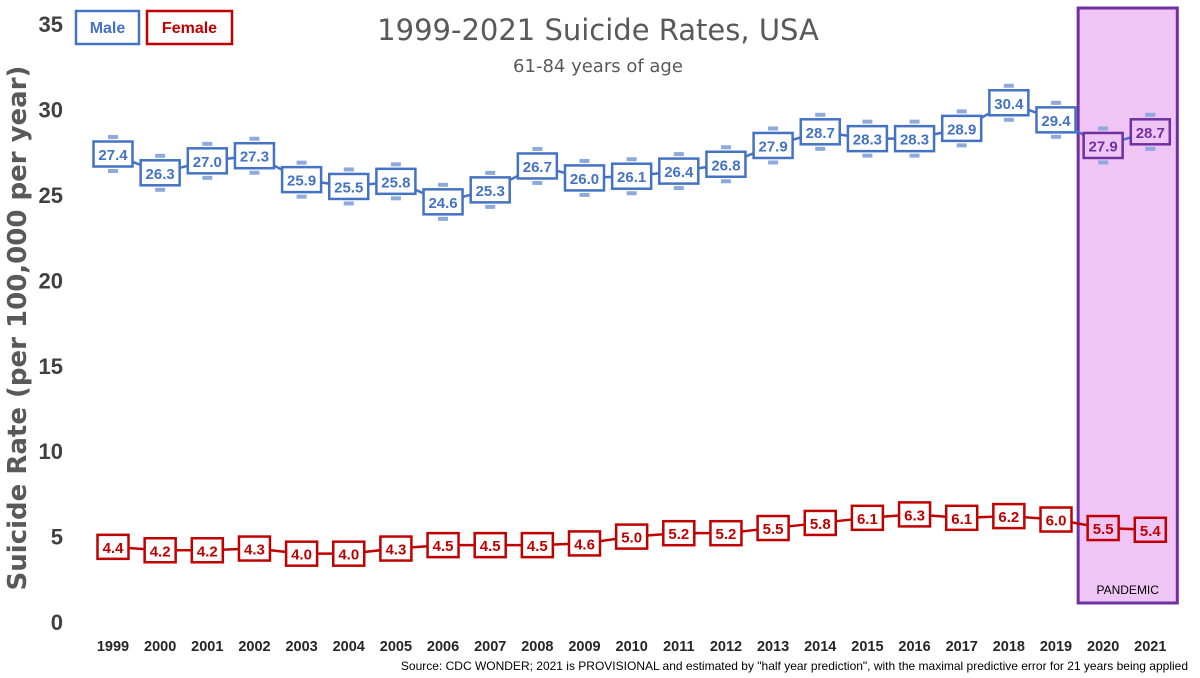 Image resolution: width=1200 pixels, height=678 pixels. What do you see at coordinates (632, 647) in the screenshot?
I see `x-tick-label: 2010` at bounding box center [632, 647].